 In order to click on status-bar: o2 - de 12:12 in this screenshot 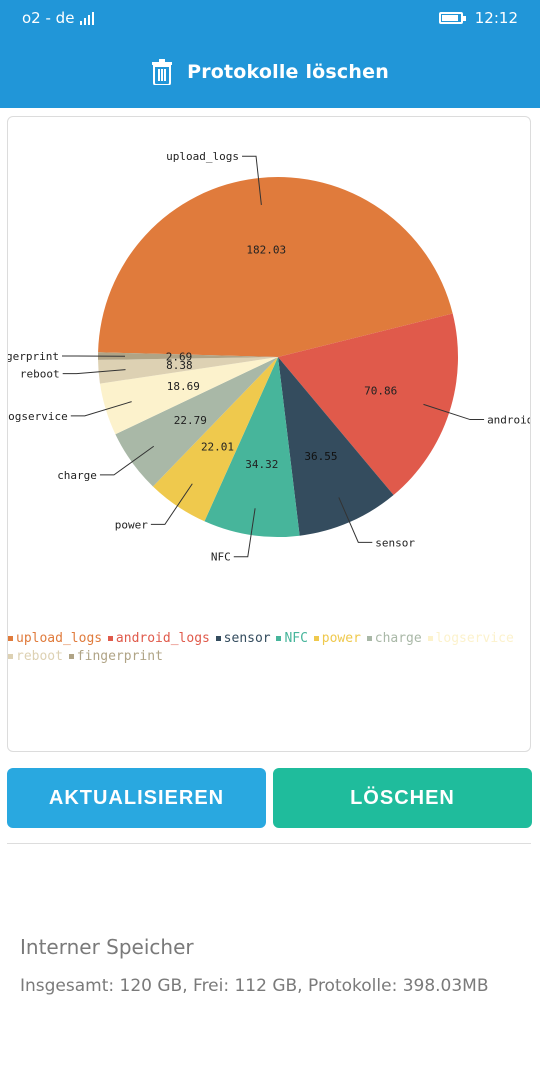, I will do `click(270, 18)`.